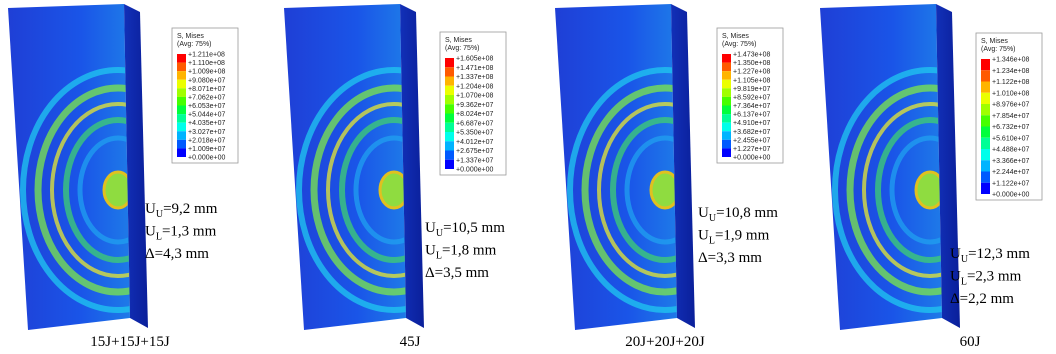 This screenshot has height=354, width=1056. I want to click on legend-value: +5.044e+07, so click(206, 115).